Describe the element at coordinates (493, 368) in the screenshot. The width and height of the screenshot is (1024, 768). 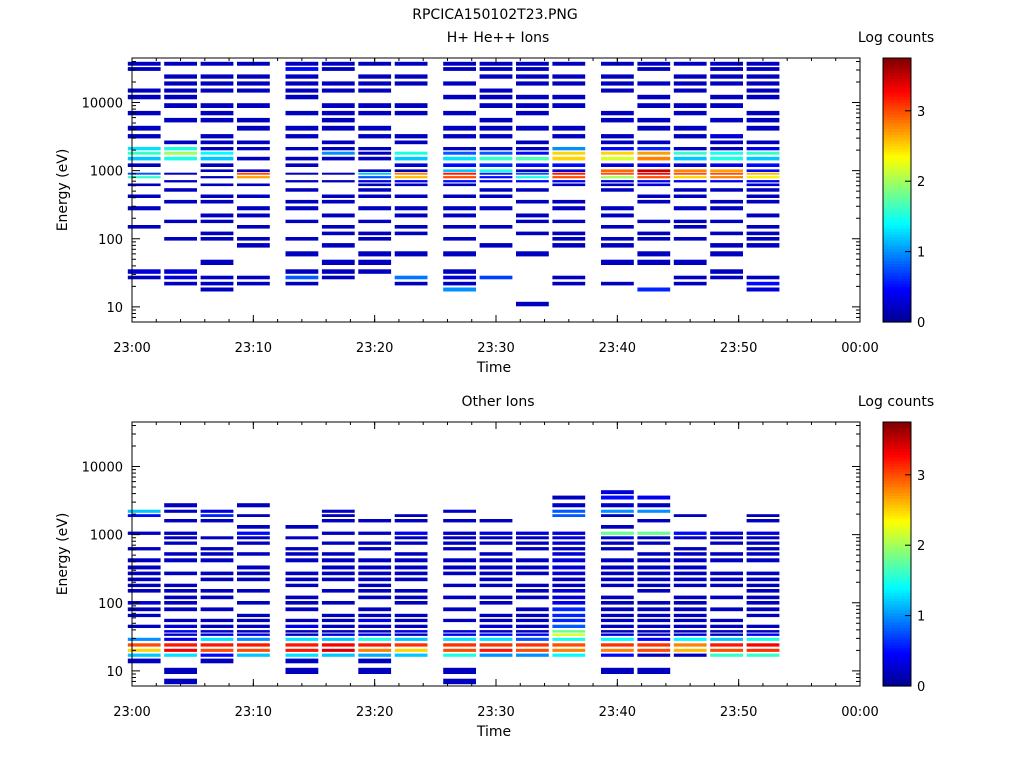
I see `x-axis-label: Time` at that location.